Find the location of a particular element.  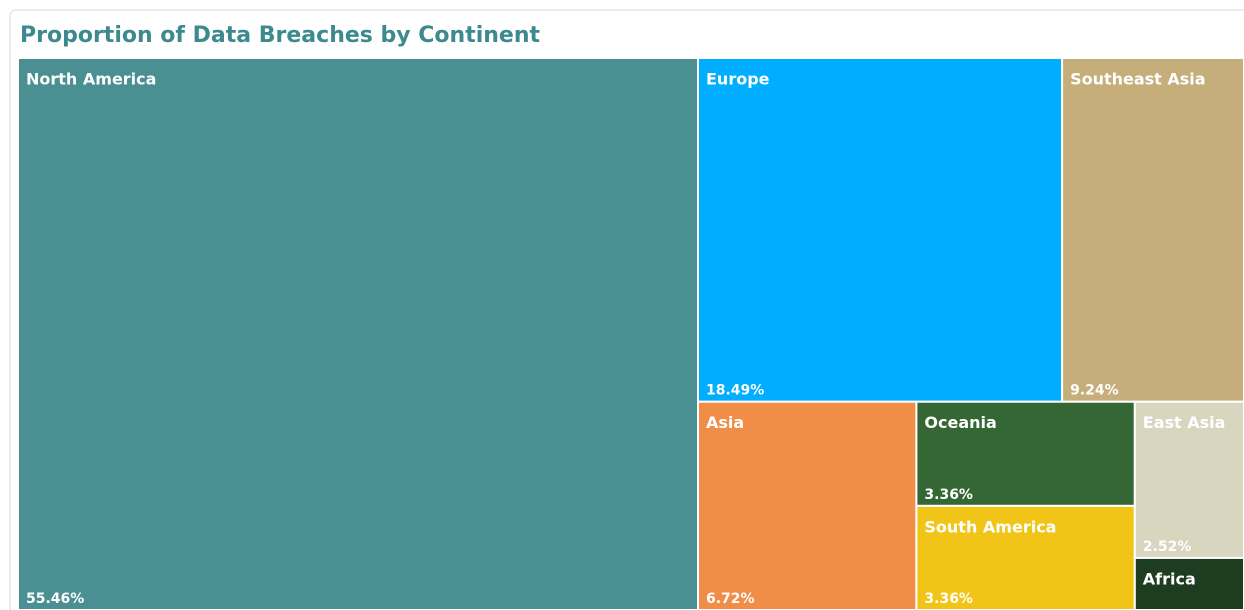

tile-label: Southeast Asia is located at coordinates (1138, 79).